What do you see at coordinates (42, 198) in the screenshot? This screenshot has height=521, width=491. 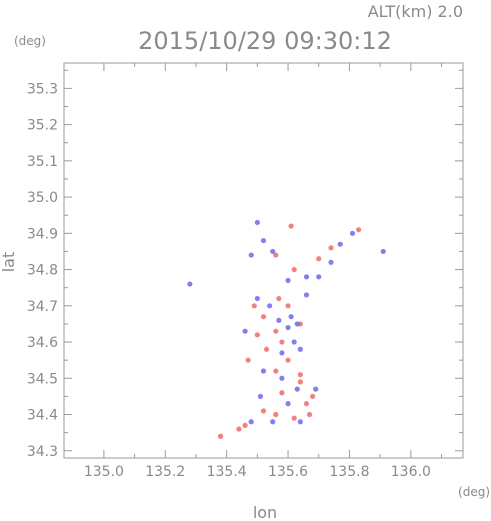 I see `y-tick-label: 35.0` at bounding box center [42, 198].